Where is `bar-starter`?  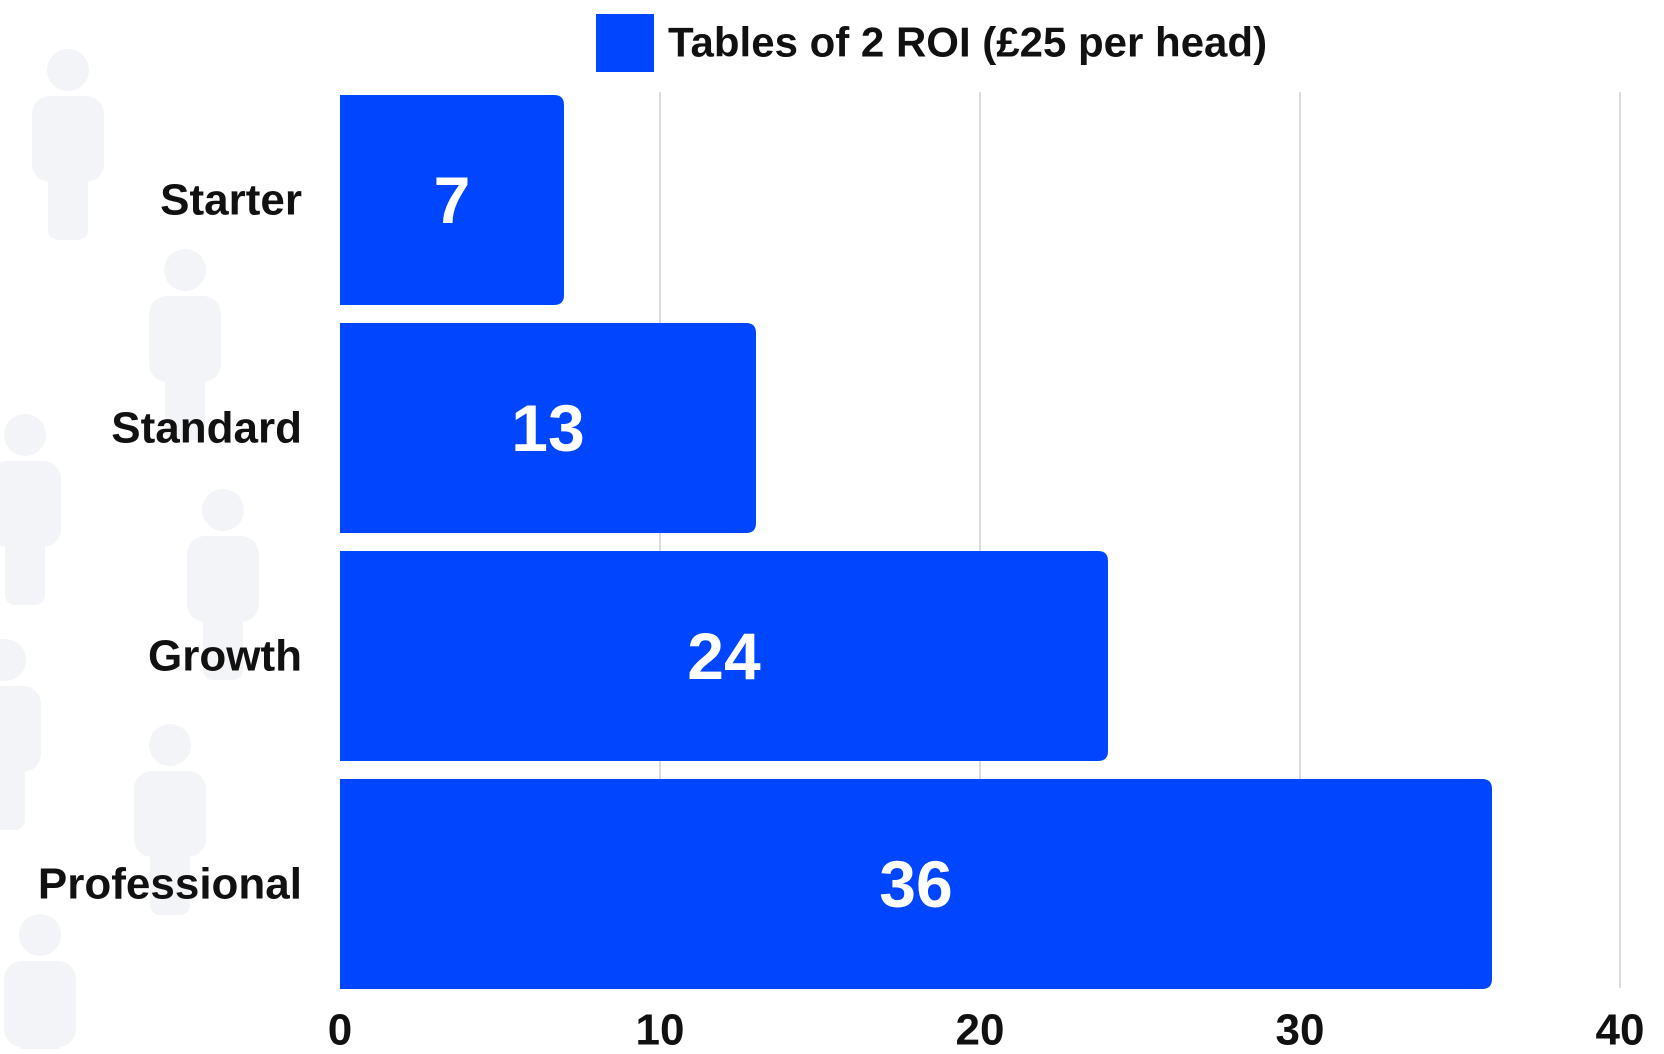
bar-starter is located at coordinates (452, 200).